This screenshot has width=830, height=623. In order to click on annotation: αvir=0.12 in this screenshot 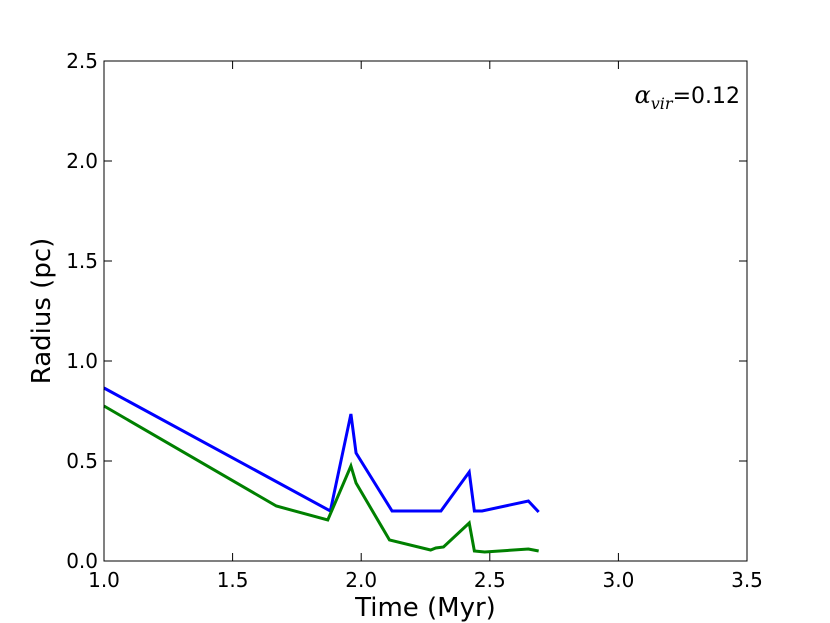, I will do `click(687, 97)`.